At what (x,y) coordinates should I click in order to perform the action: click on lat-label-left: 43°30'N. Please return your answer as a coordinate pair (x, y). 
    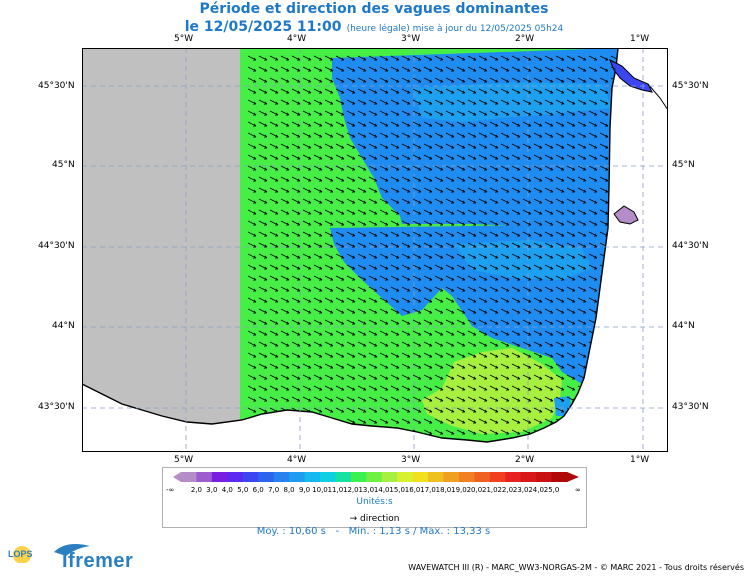
    Looking at the image, I should click on (56, 407).